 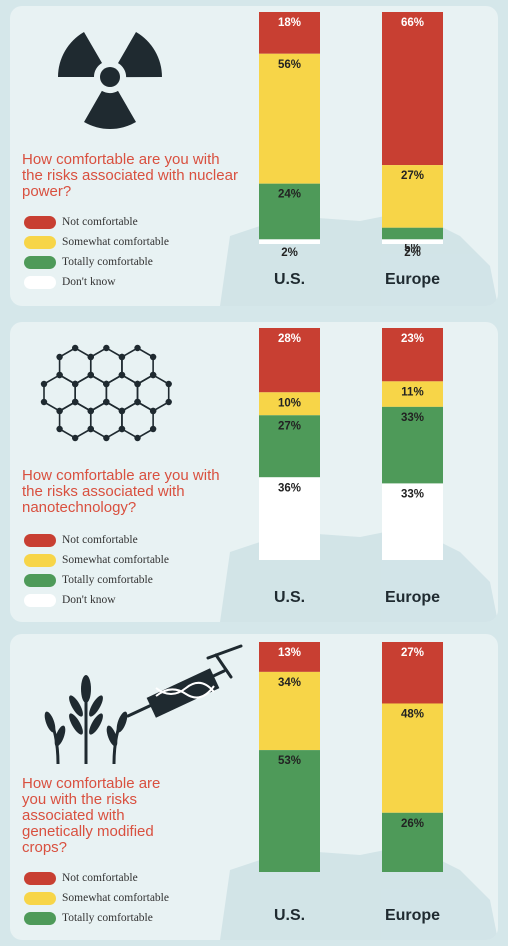 I want to click on data-label: 23%, so click(x=412, y=339).